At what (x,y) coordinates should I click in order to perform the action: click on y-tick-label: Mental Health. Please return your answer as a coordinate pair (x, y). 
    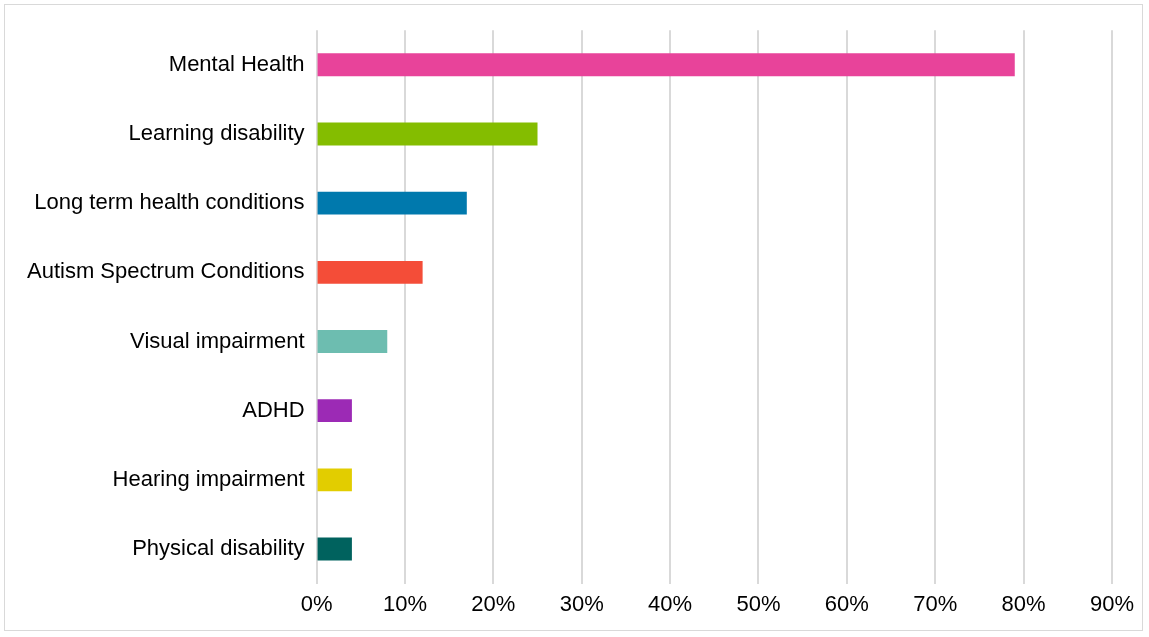
    Looking at the image, I should click on (236, 63).